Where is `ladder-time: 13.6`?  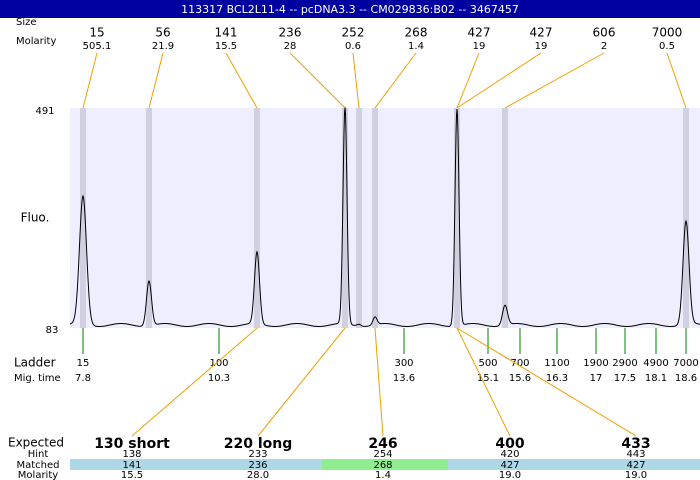
ladder-time: 13.6 is located at coordinates (404, 378).